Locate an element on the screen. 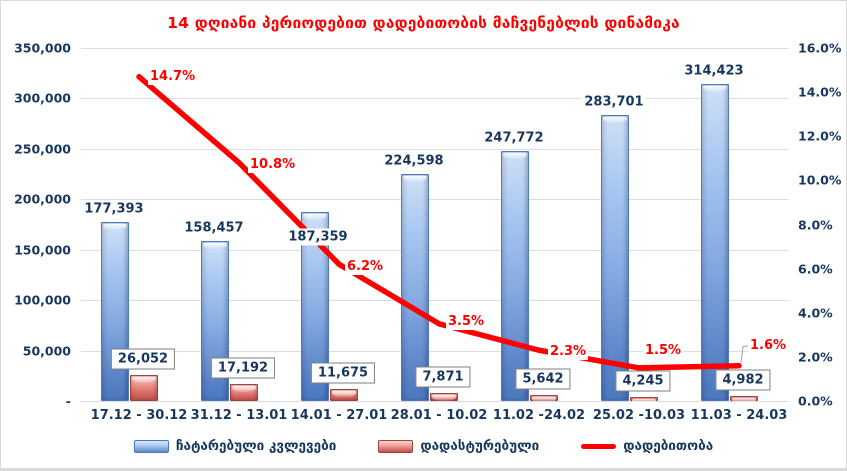 This screenshot has height=471, width=847. left-axis-tick-label: 50,000 is located at coordinates (46, 351).